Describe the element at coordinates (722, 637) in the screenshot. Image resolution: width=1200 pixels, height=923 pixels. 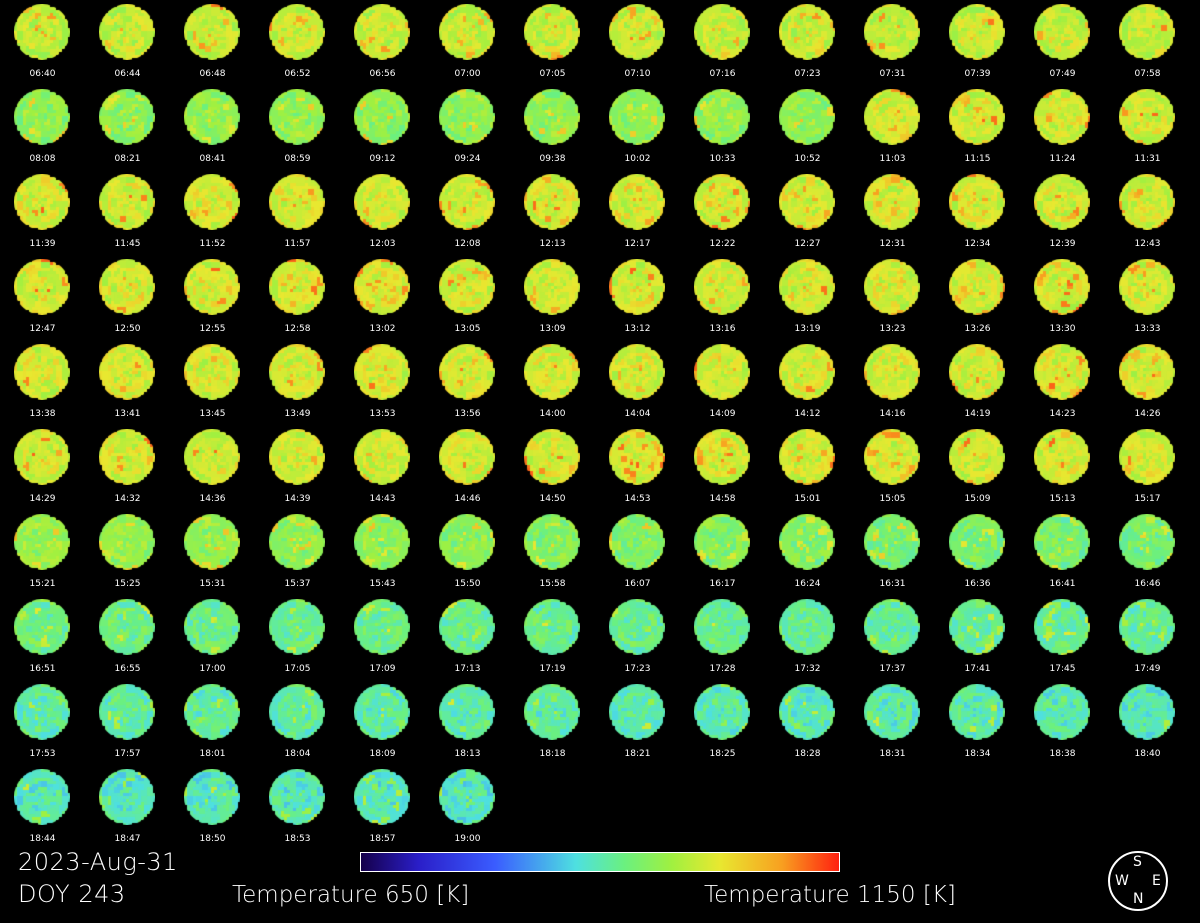
I see `sky-frame: 17:28` at that location.